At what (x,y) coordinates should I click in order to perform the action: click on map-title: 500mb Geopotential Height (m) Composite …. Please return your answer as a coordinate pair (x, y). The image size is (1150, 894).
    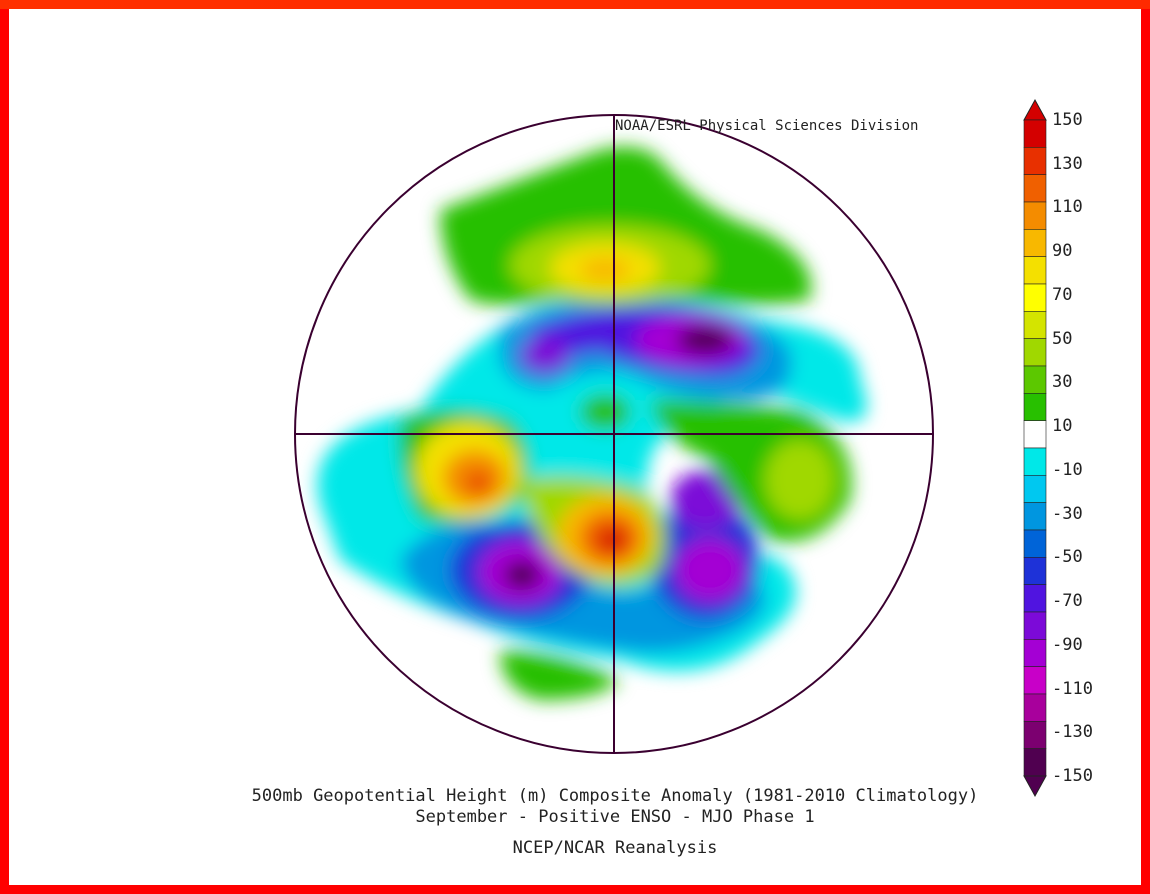
    Looking at the image, I should click on (615, 796).